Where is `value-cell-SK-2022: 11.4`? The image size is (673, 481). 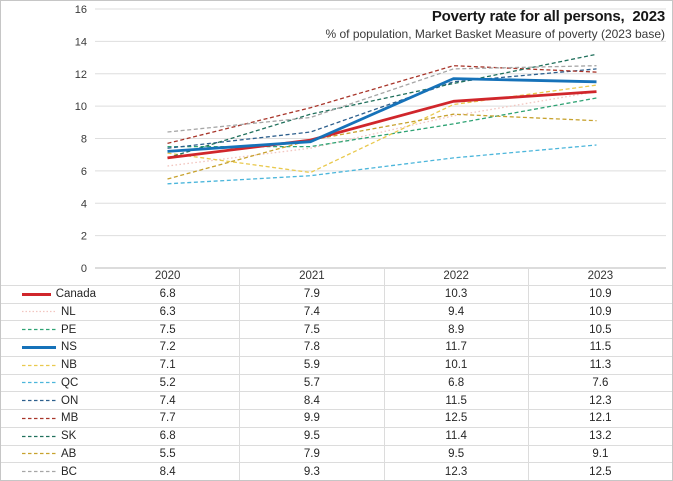
value-cell-SK-2022: 11.4 is located at coordinates (455, 436).